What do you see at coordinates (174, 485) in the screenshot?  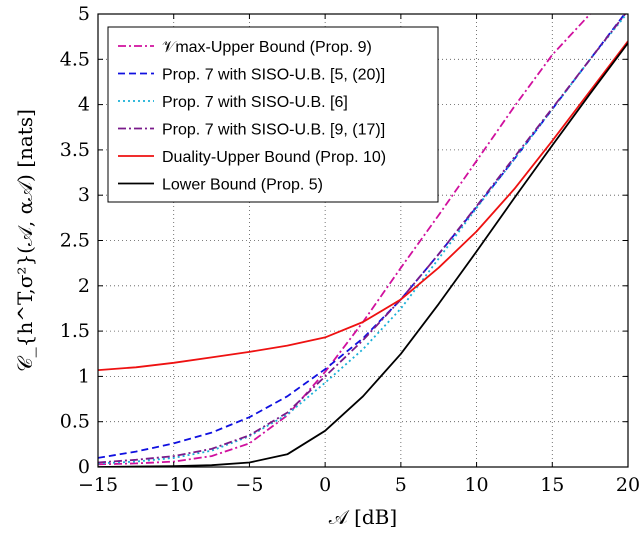 I see `x-tick-label: −10` at bounding box center [174, 485].